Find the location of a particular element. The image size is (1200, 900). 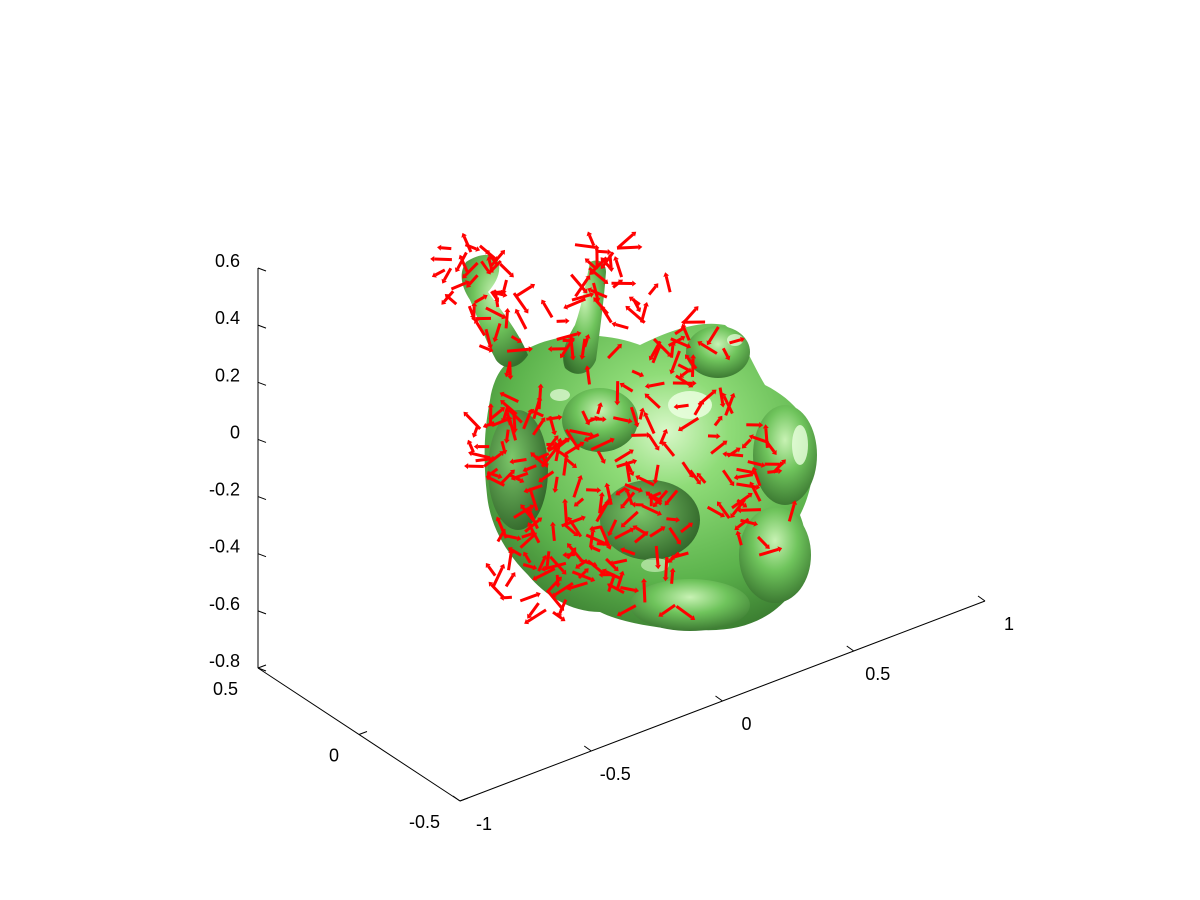

z-tick-label: 0 is located at coordinates (235, 432).